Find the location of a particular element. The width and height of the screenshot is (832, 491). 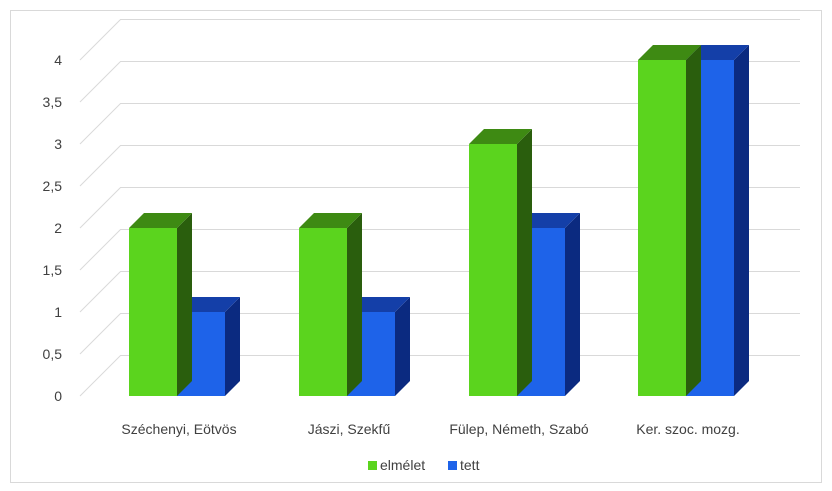

y-tick-label: 1,5 is located at coordinates (53, 270).